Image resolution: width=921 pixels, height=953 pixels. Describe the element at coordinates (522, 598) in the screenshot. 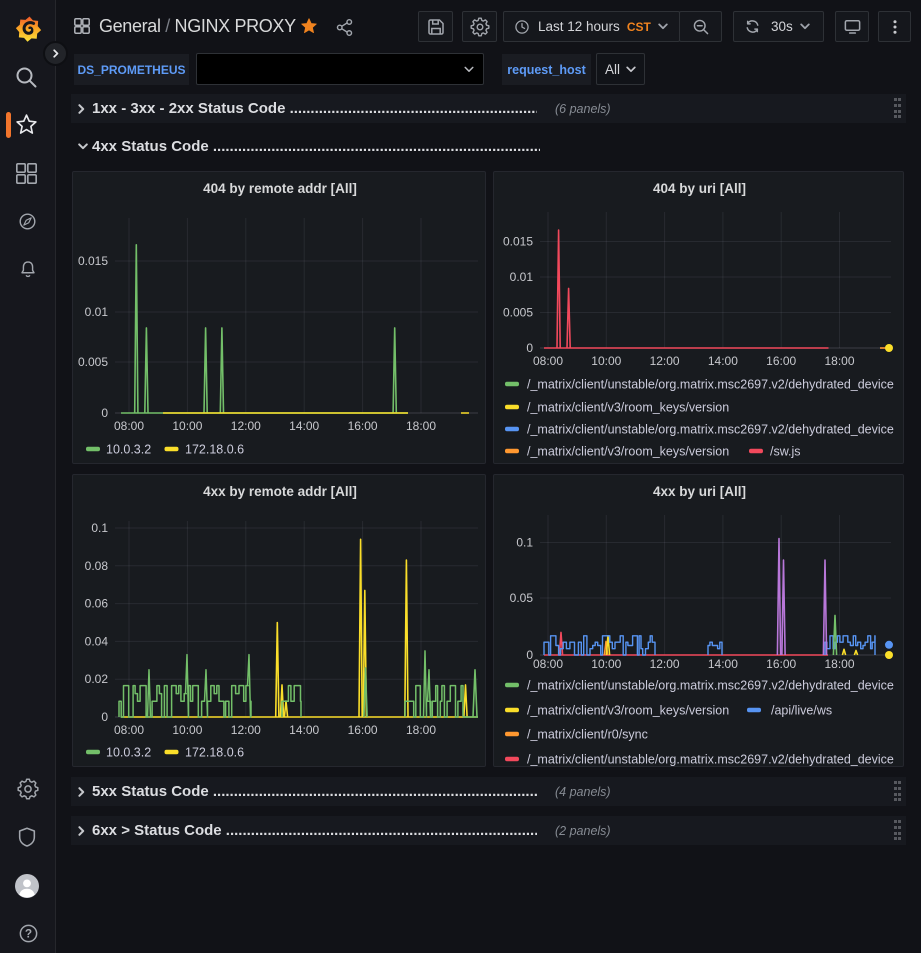

I see `svg-text: 0.05` at that location.